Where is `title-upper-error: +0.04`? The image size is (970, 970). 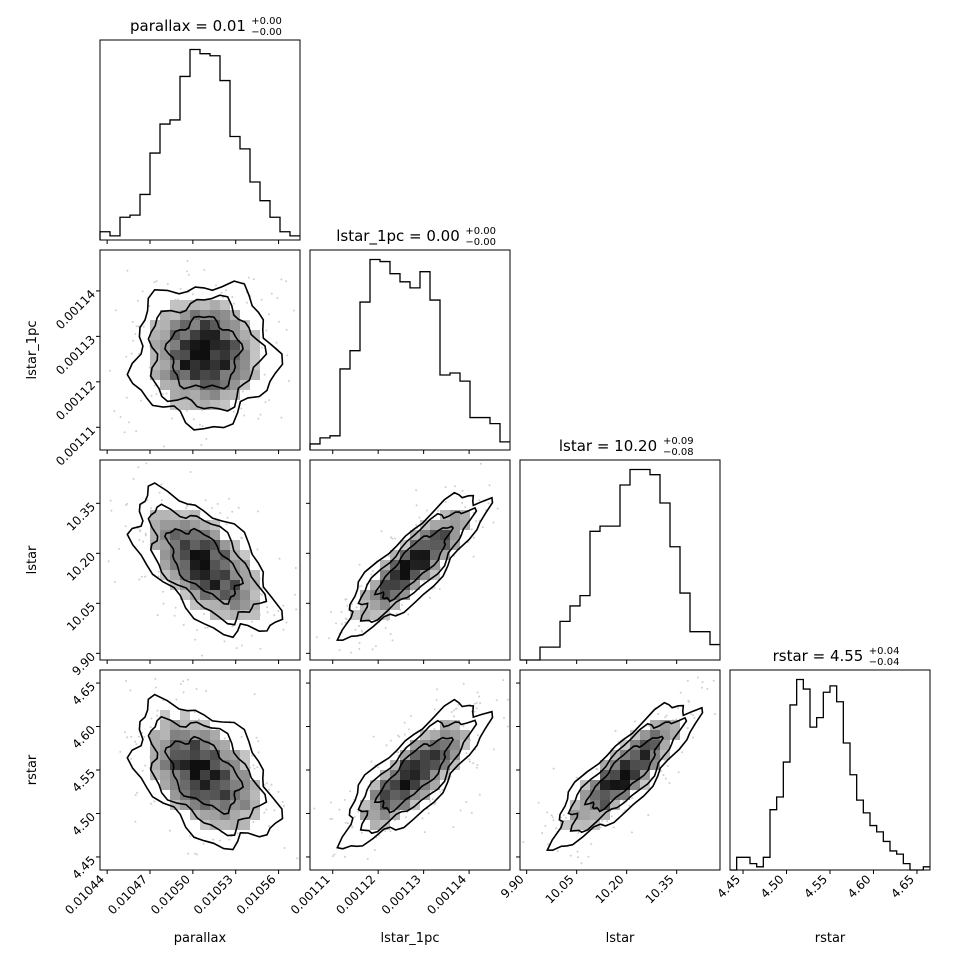
title-upper-error: +0.04 is located at coordinates (884, 651).